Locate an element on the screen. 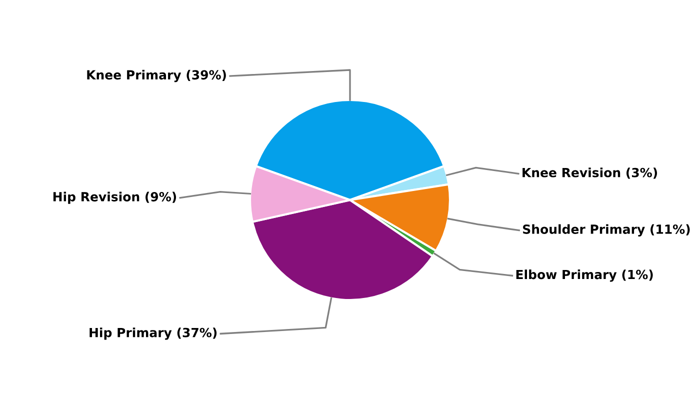 The image size is (700, 400). slice-label: Shoulder Primary (11%) is located at coordinates (606, 230).